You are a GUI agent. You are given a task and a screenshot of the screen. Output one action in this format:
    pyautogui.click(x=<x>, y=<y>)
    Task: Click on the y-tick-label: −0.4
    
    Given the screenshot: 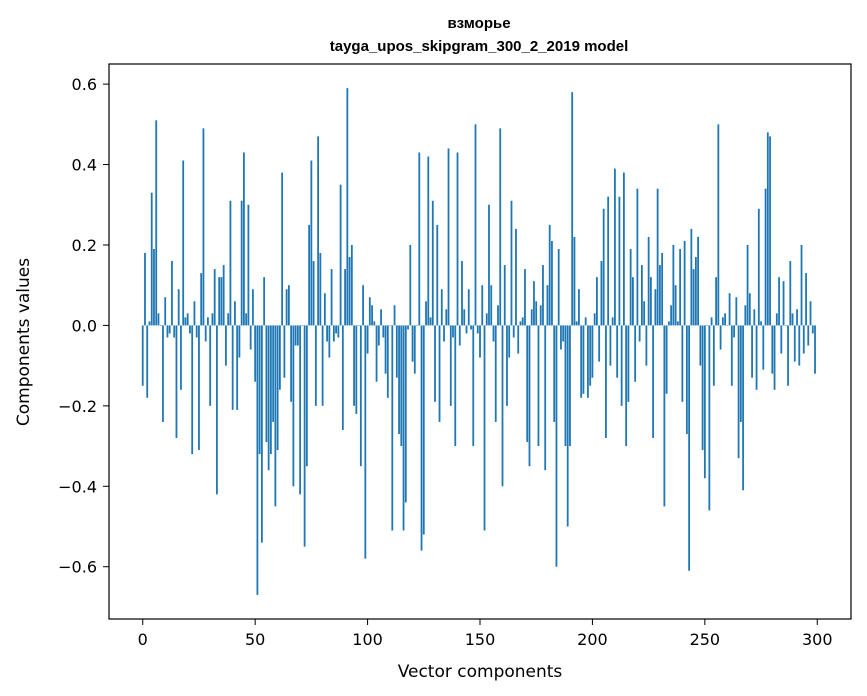 What is the action you would take?
    pyautogui.click(x=77, y=486)
    